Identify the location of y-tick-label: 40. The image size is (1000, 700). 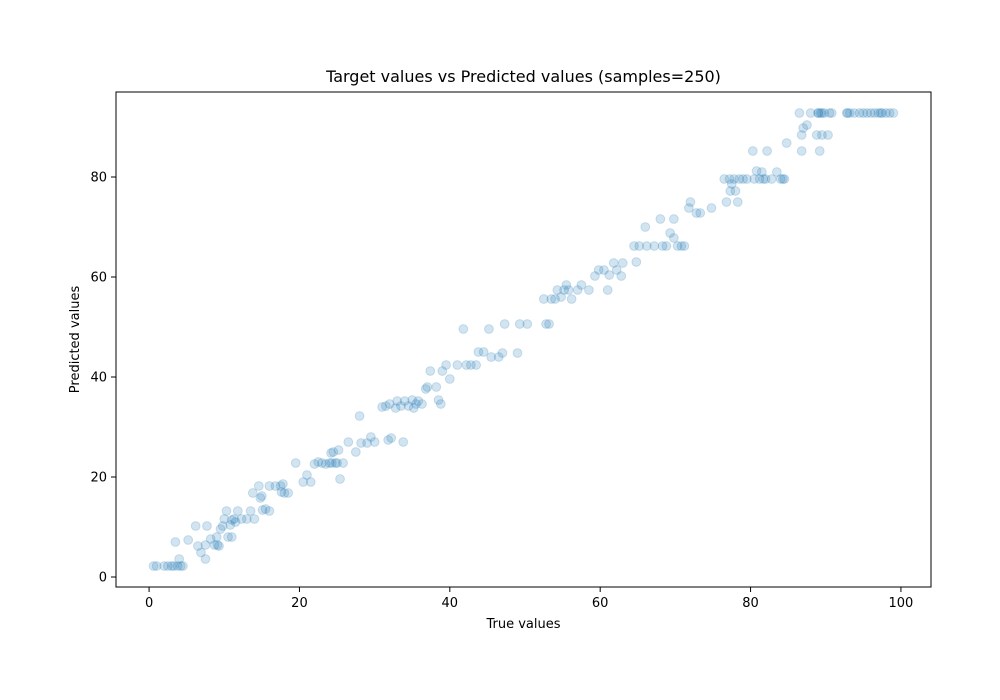
(98, 378).